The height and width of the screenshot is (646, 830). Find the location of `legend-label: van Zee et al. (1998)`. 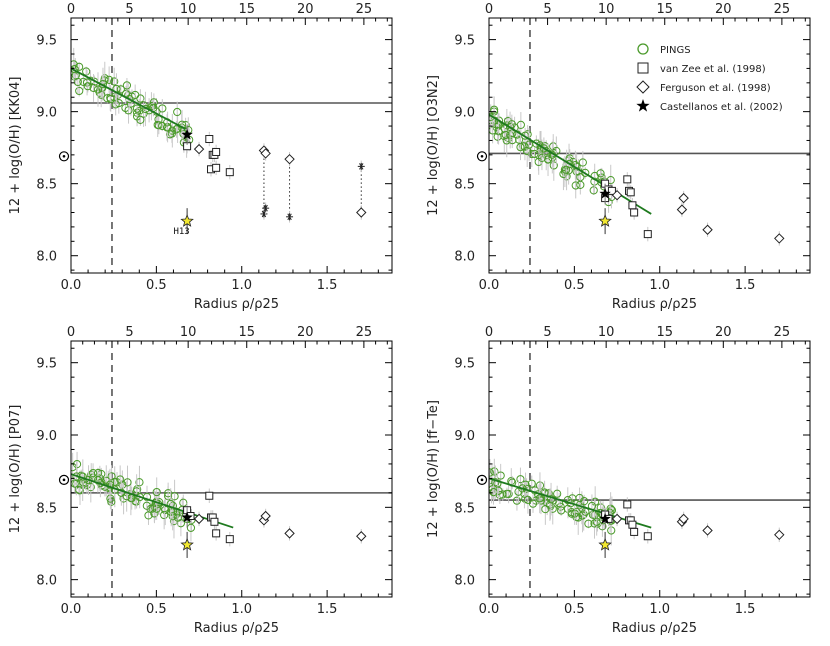

legend-label: van Zee et al. (1998) is located at coordinates (713, 69).